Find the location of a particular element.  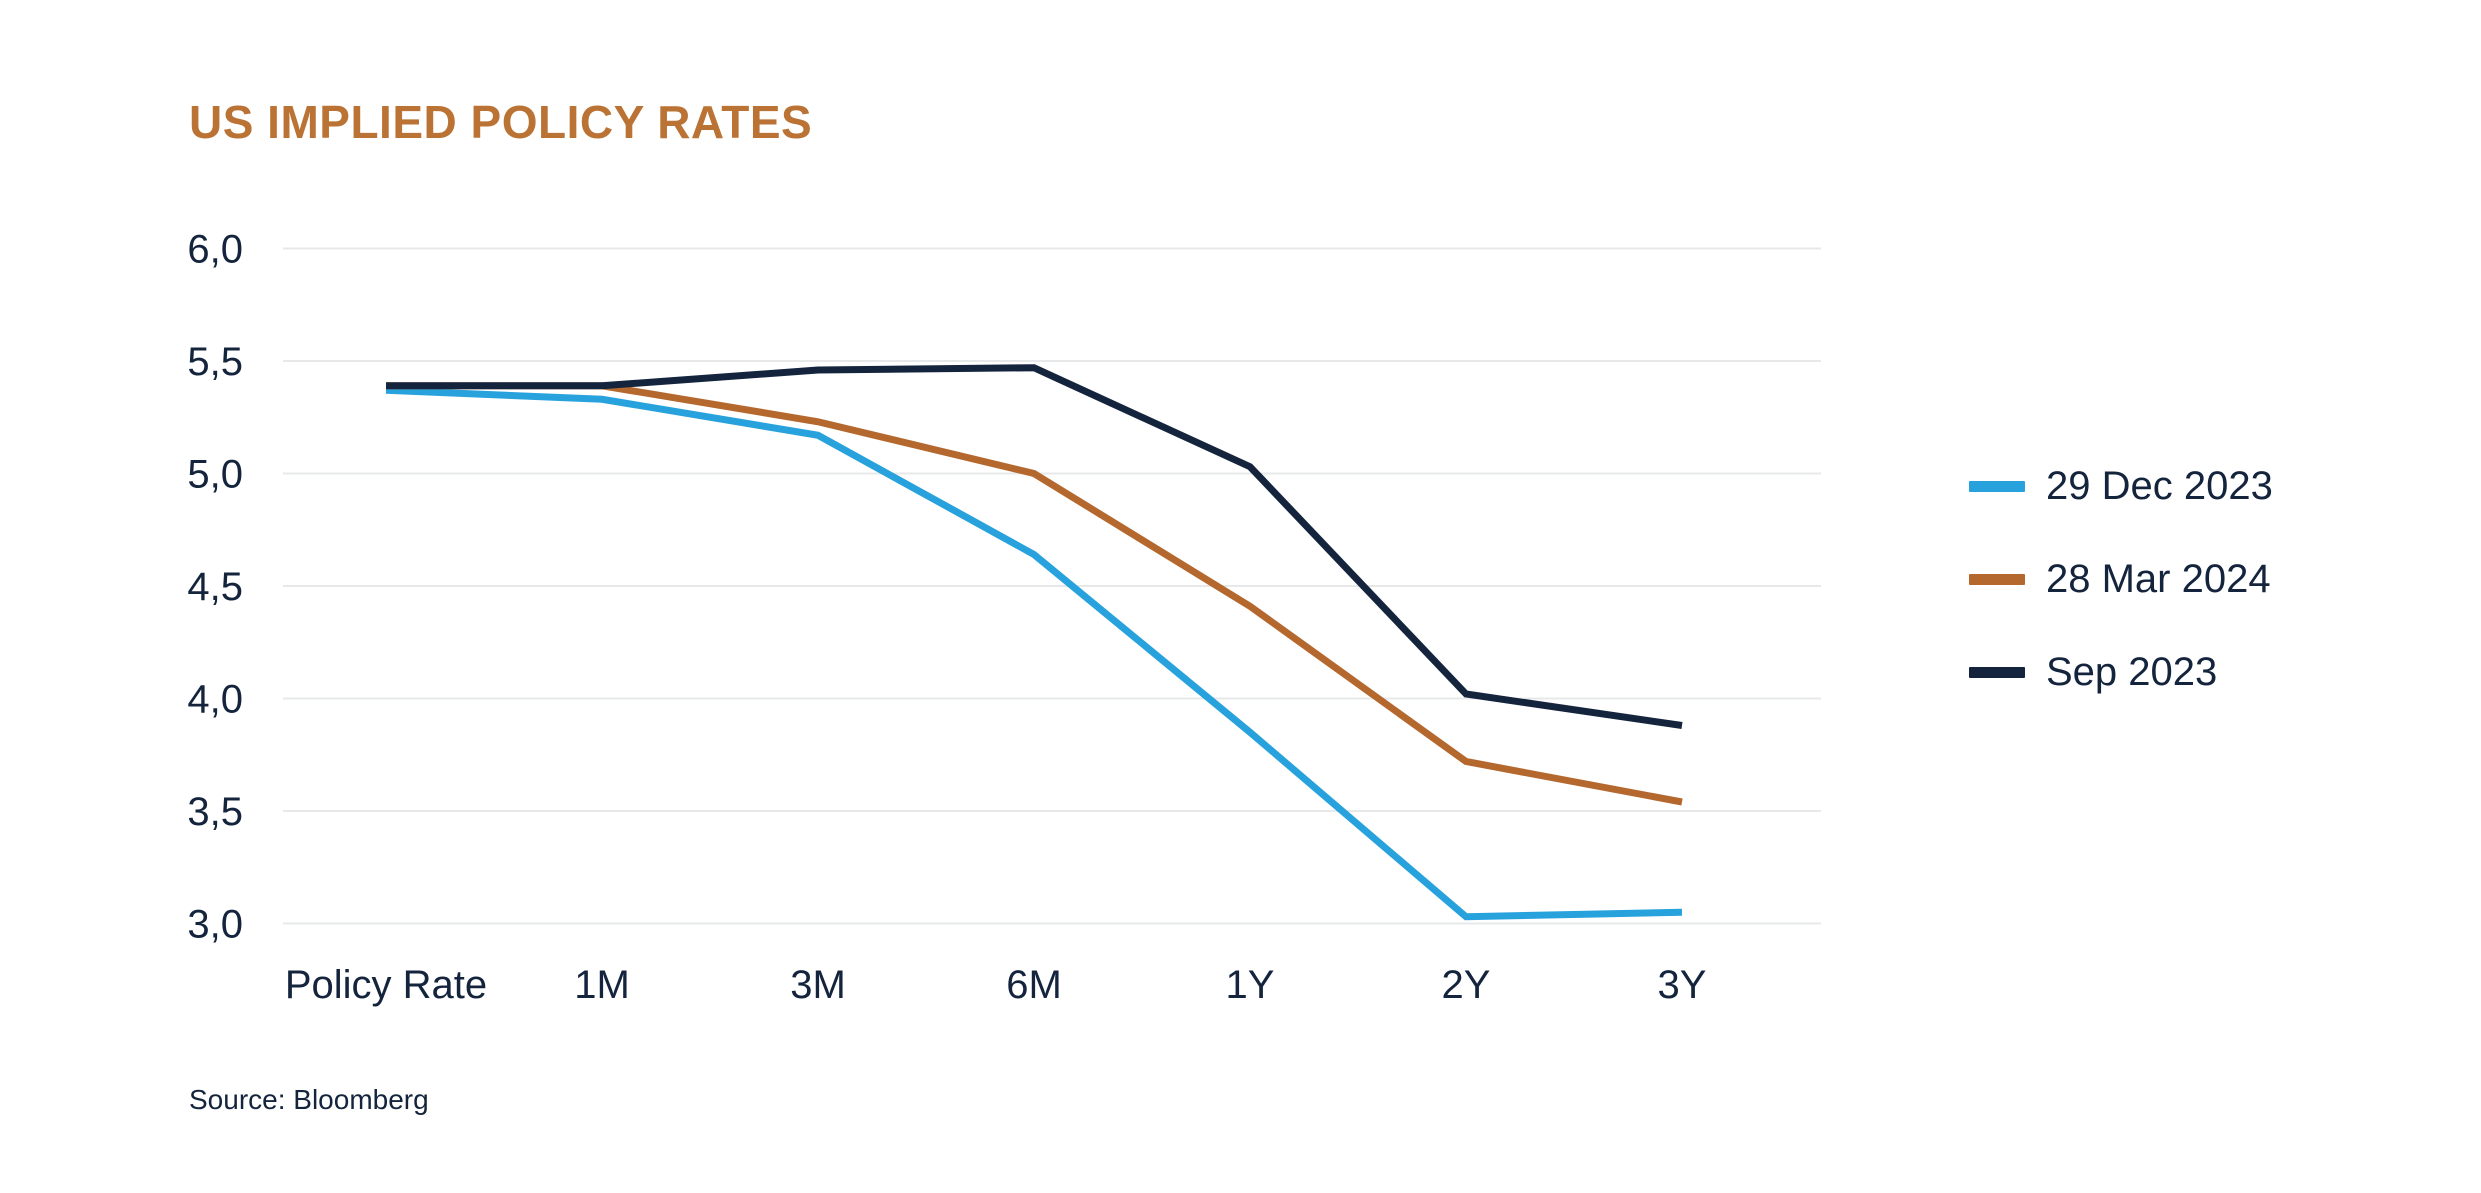

legend-item: Sep 2023 is located at coordinates (2121, 672).